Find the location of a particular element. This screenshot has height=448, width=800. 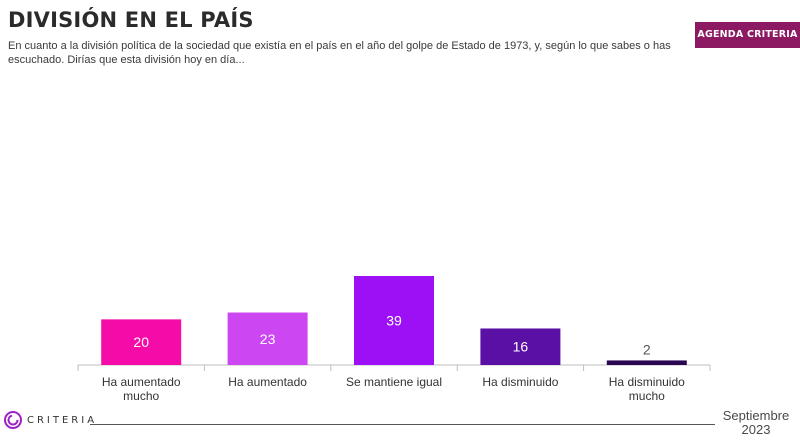

data-label: 2 is located at coordinates (647, 349).